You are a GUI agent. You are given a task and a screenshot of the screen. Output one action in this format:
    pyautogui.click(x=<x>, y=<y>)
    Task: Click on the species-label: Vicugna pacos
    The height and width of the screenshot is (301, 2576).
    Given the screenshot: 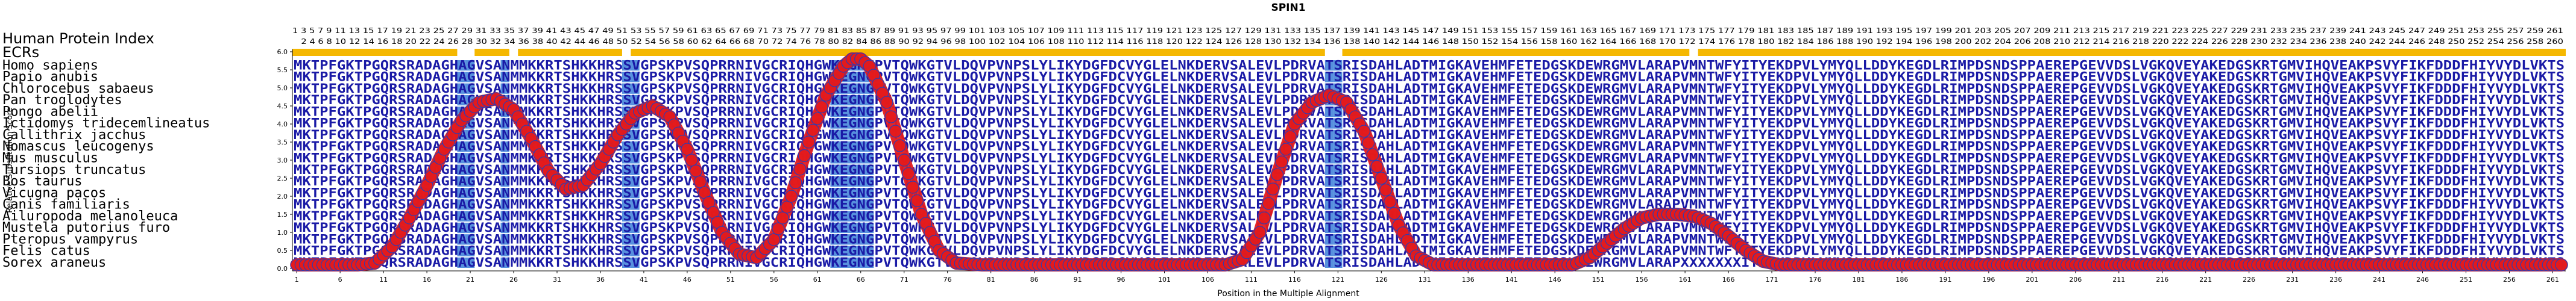 What is the action you would take?
    pyautogui.click(x=54, y=192)
    